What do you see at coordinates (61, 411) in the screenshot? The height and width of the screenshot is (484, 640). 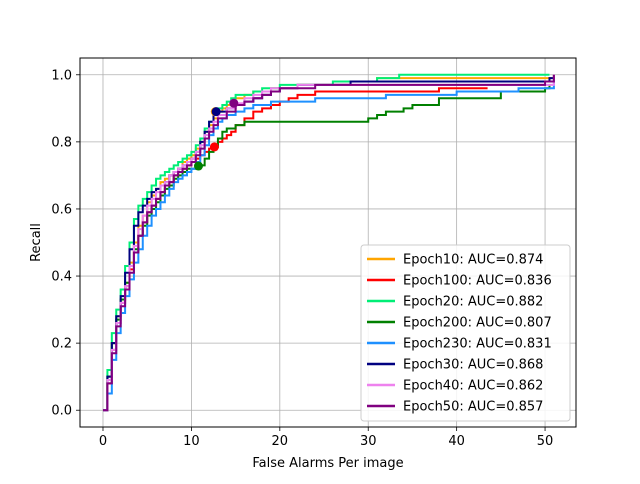 I see `y-tick-label: 0.0` at bounding box center [61, 411].